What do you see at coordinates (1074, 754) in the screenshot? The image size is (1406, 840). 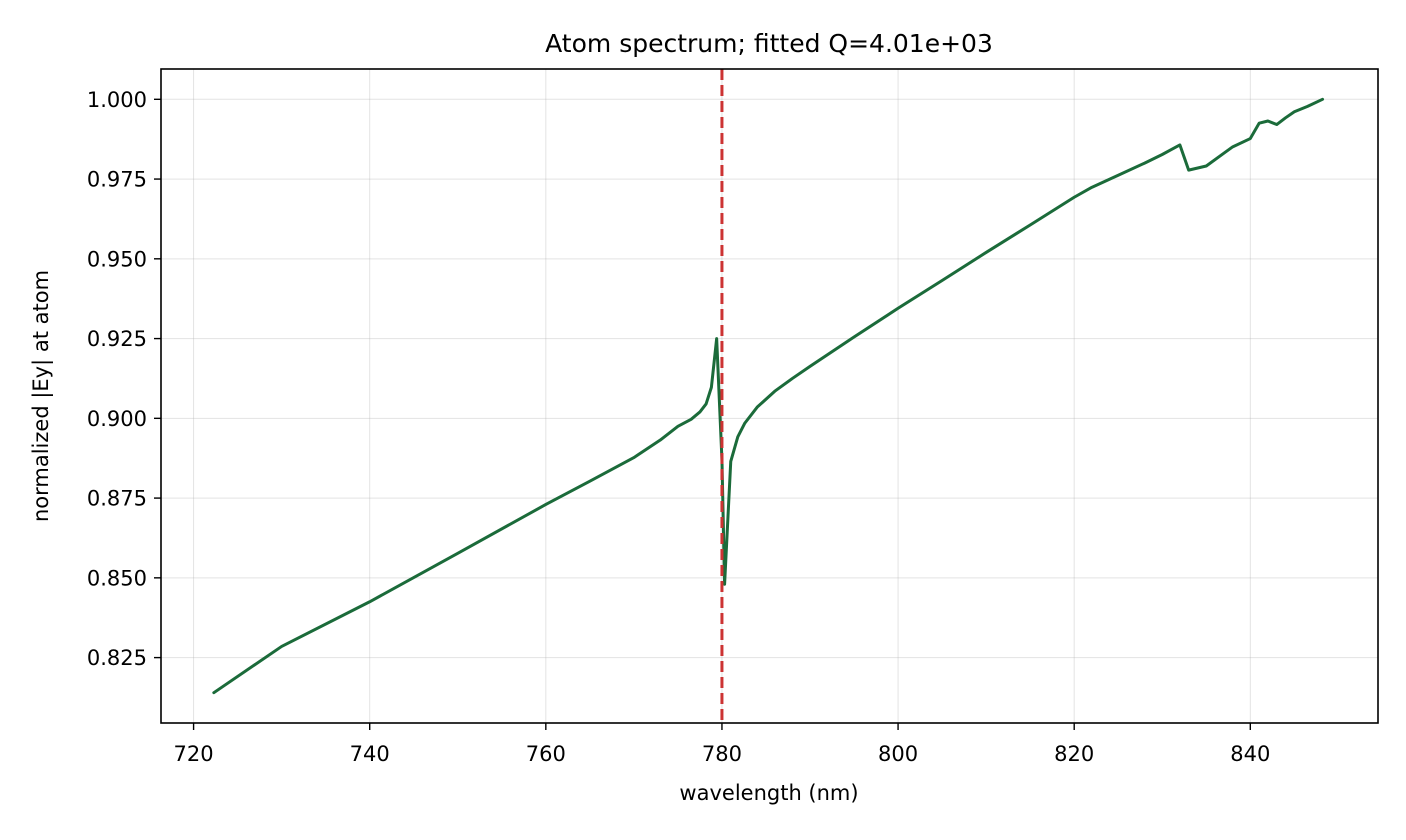 I see `x-tick-label: 820` at bounding box center [1074, 754].